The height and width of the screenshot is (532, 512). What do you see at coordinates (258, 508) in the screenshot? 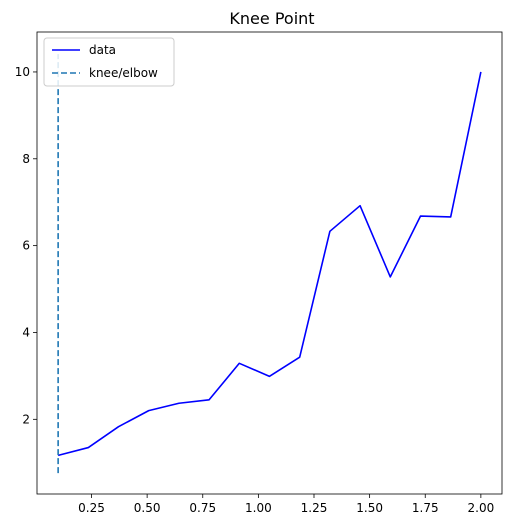
I see `x-tick-label: 1.00` at bounding box center [258, 508].